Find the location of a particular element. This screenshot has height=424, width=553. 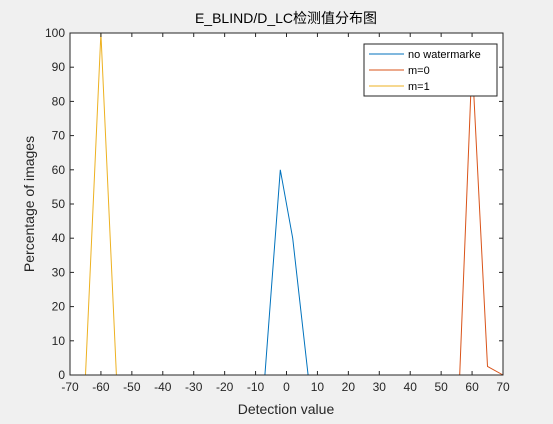

y-tick-label: 80 is located at coordinates (59, 101).